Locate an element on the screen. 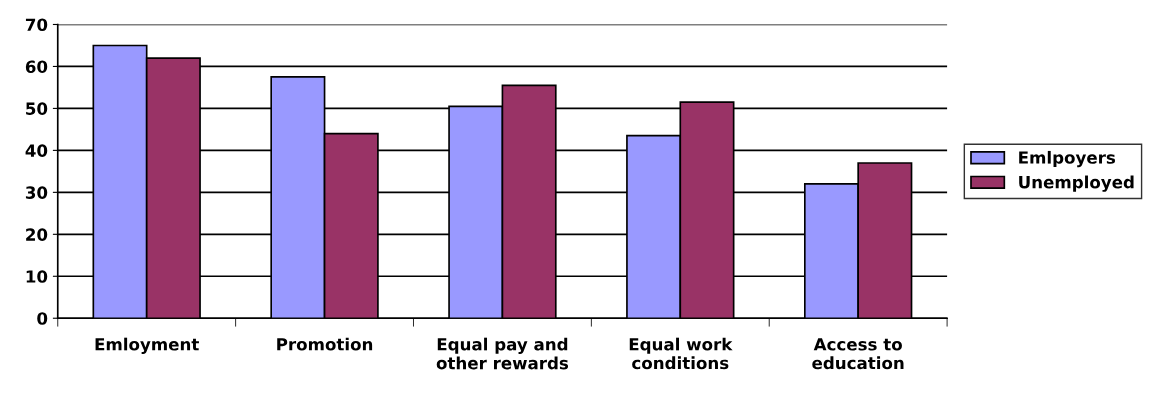 This screenshot has height=408, width=1155. y-tick-label: 60 is located at coordinates (36, 67).